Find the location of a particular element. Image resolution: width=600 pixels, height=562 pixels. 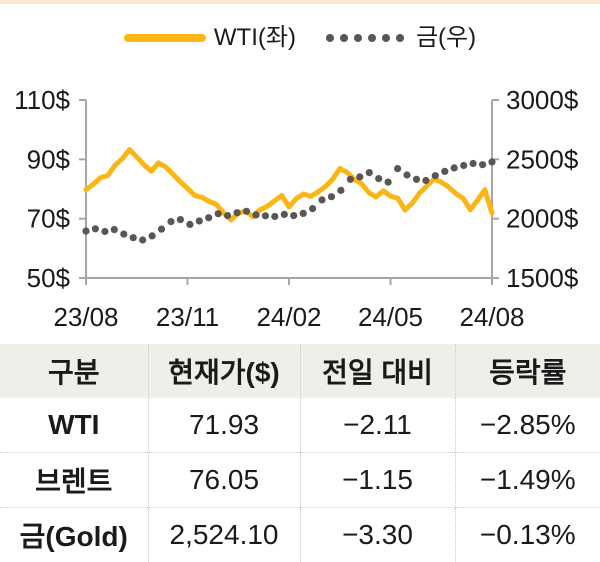

gold-change-rate: −0.13% is located at coordinates (527, 535).